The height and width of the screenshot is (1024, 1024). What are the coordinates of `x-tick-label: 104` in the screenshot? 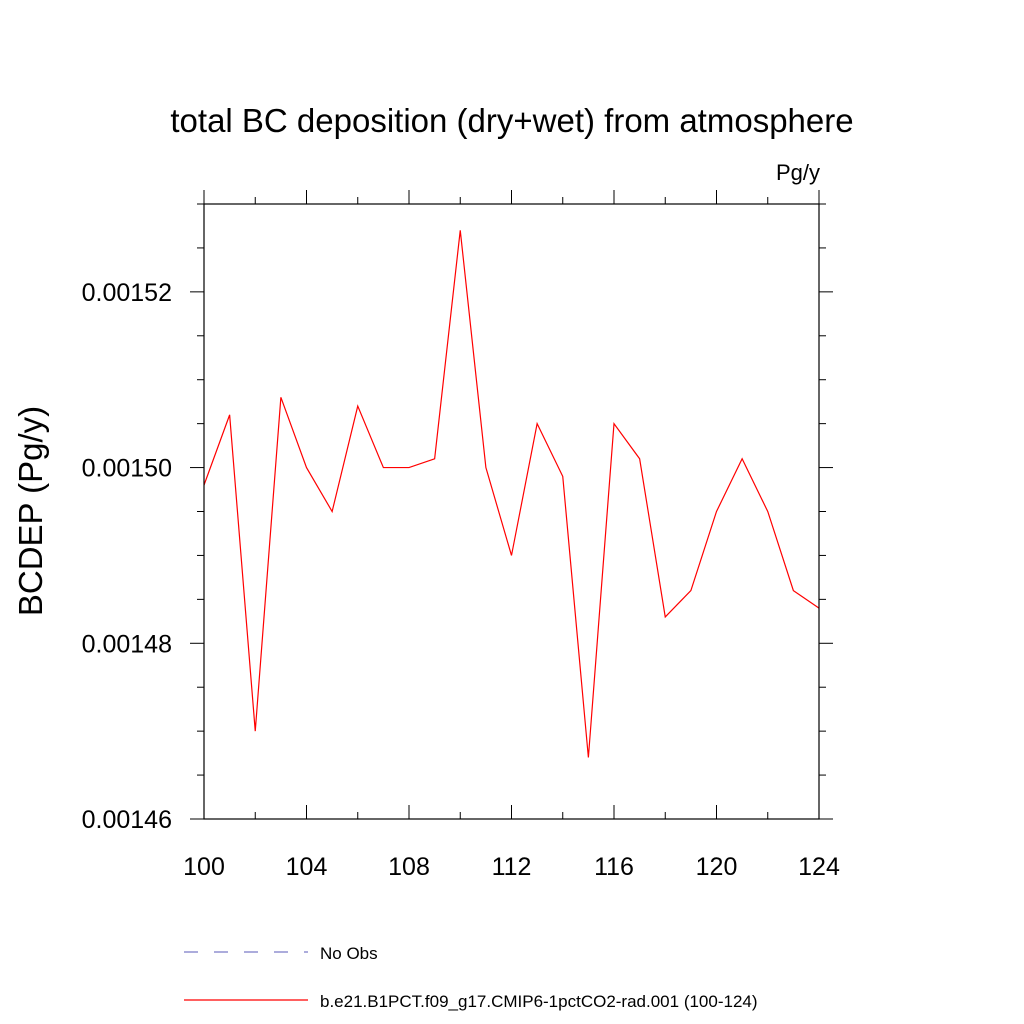 It's located at (307, 867).